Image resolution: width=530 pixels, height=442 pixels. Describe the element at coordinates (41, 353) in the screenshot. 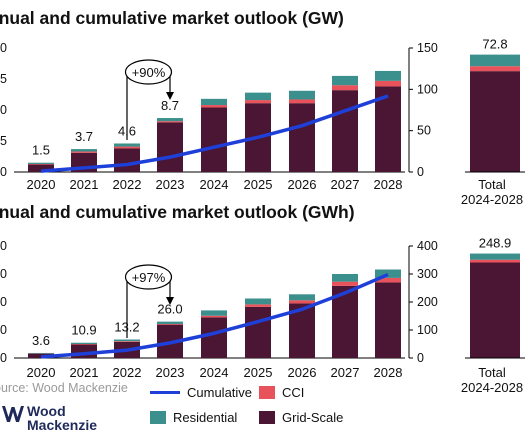

I see `c1-bar-2020-residential` at that location.